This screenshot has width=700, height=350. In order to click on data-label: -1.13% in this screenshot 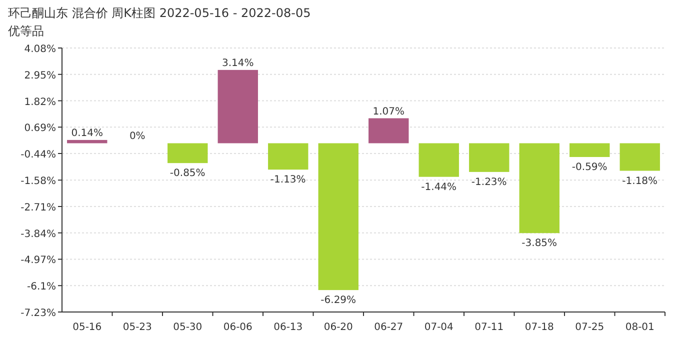, I will do `click(288, 180)`.